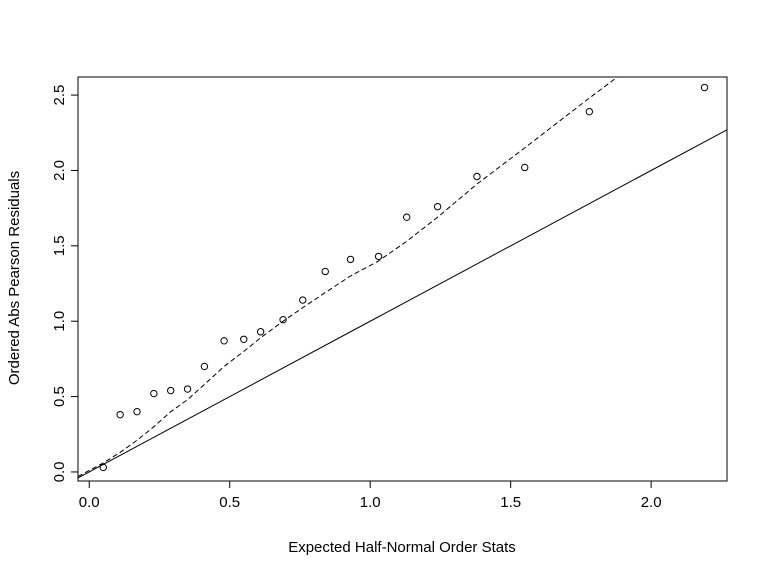 The height and width of the screenshot is (576, 768). Describe the element at coordinates (14, 278) in the screenshot. I see `y-axis-title: Ordered Abs Pearson Residuals` at that location.